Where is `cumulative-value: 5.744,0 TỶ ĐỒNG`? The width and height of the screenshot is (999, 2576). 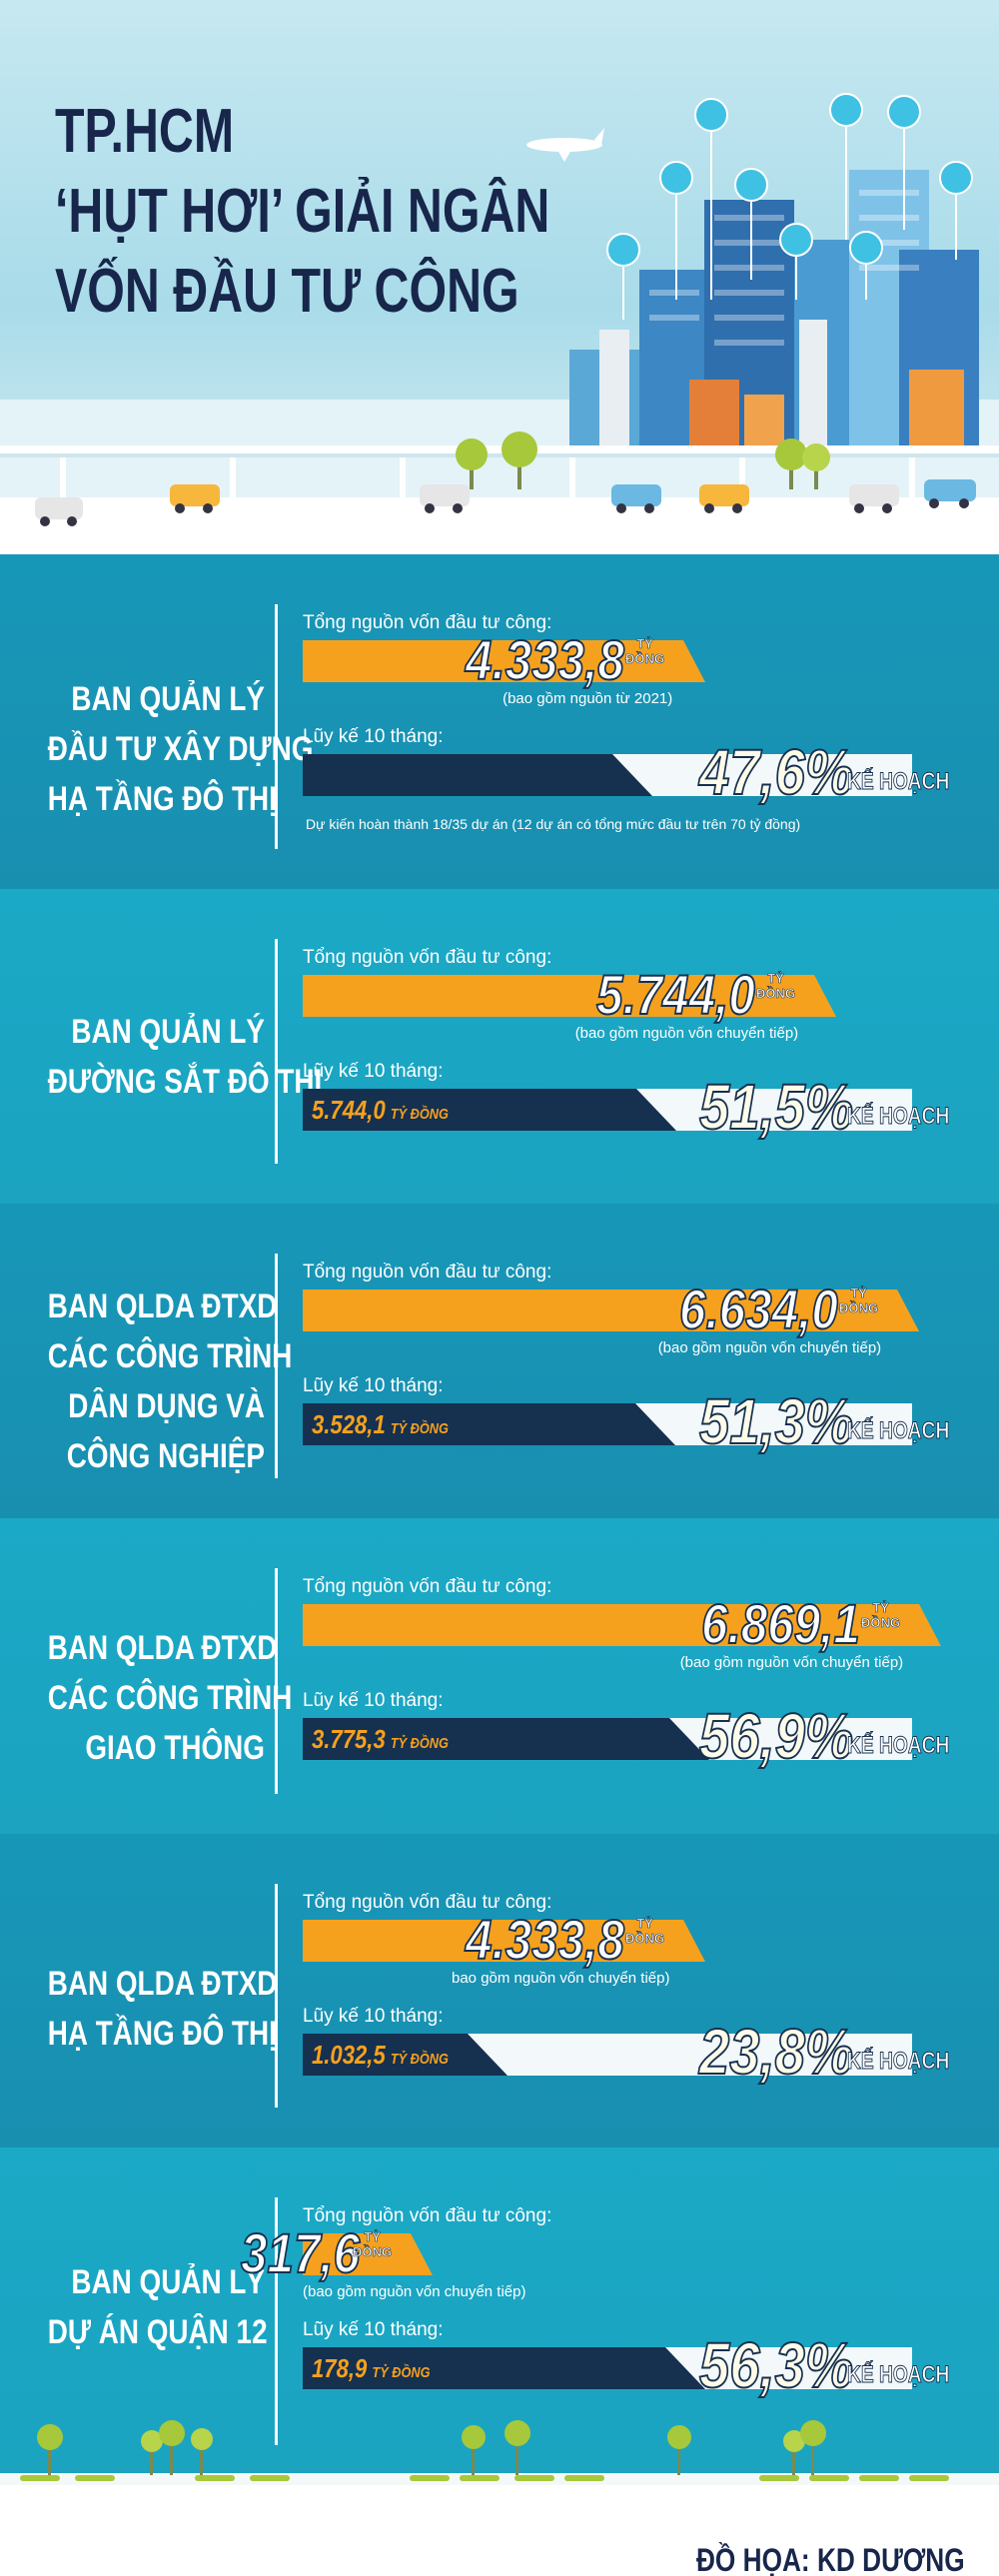
cumulative-value: 5.744,0 TỶ ĐỒNG is located at coordinates (380, 1113).